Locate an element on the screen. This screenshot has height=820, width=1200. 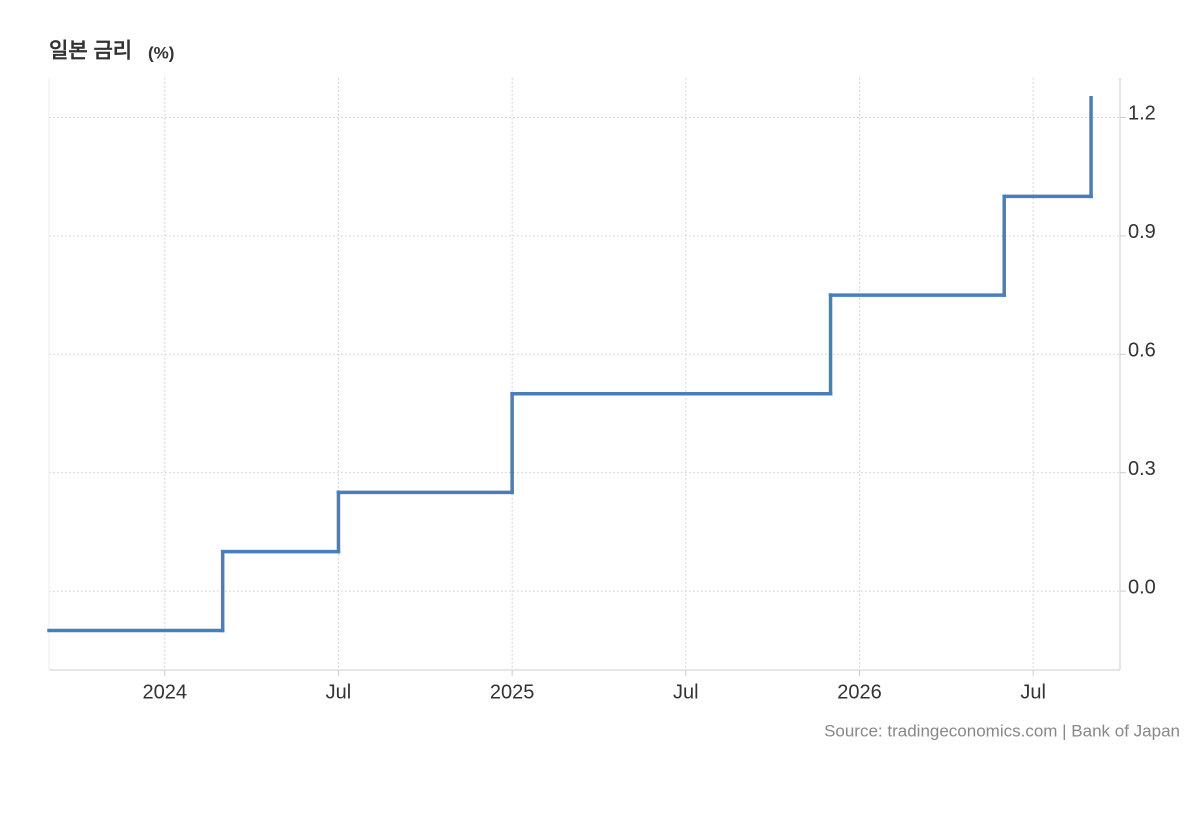
y-tick-label: 0.9 is located at coordinates (1142, 232).